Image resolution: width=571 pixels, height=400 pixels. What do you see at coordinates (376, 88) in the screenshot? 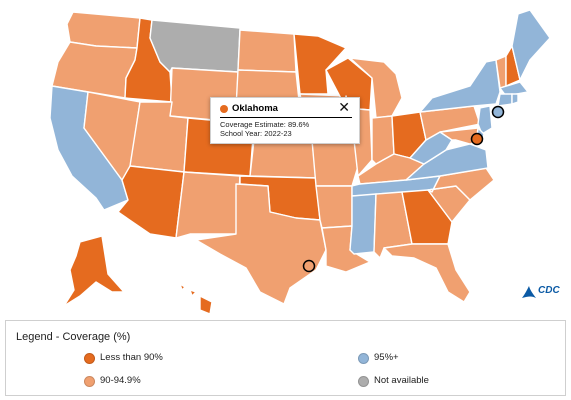
I see `state-michigan` at bounding box center [376, 88].